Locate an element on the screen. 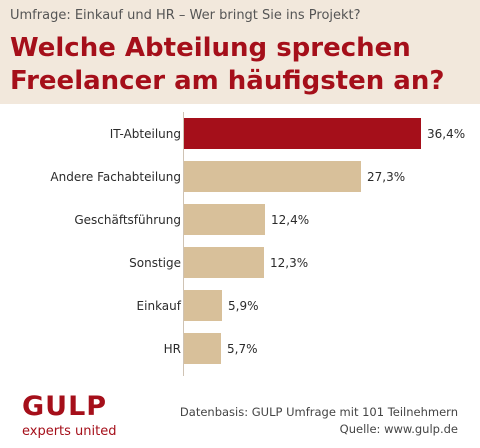 This screenshot has width=480, height=448. bar-hr is located at coordinates (202, 348).